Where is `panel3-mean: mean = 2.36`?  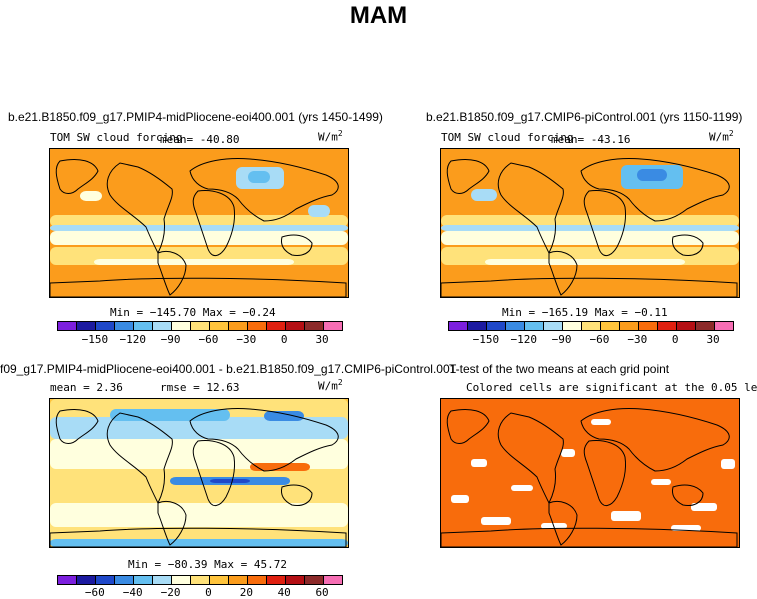
panel3-mean: mean = 2.36 is located at coordinates (86, 387).